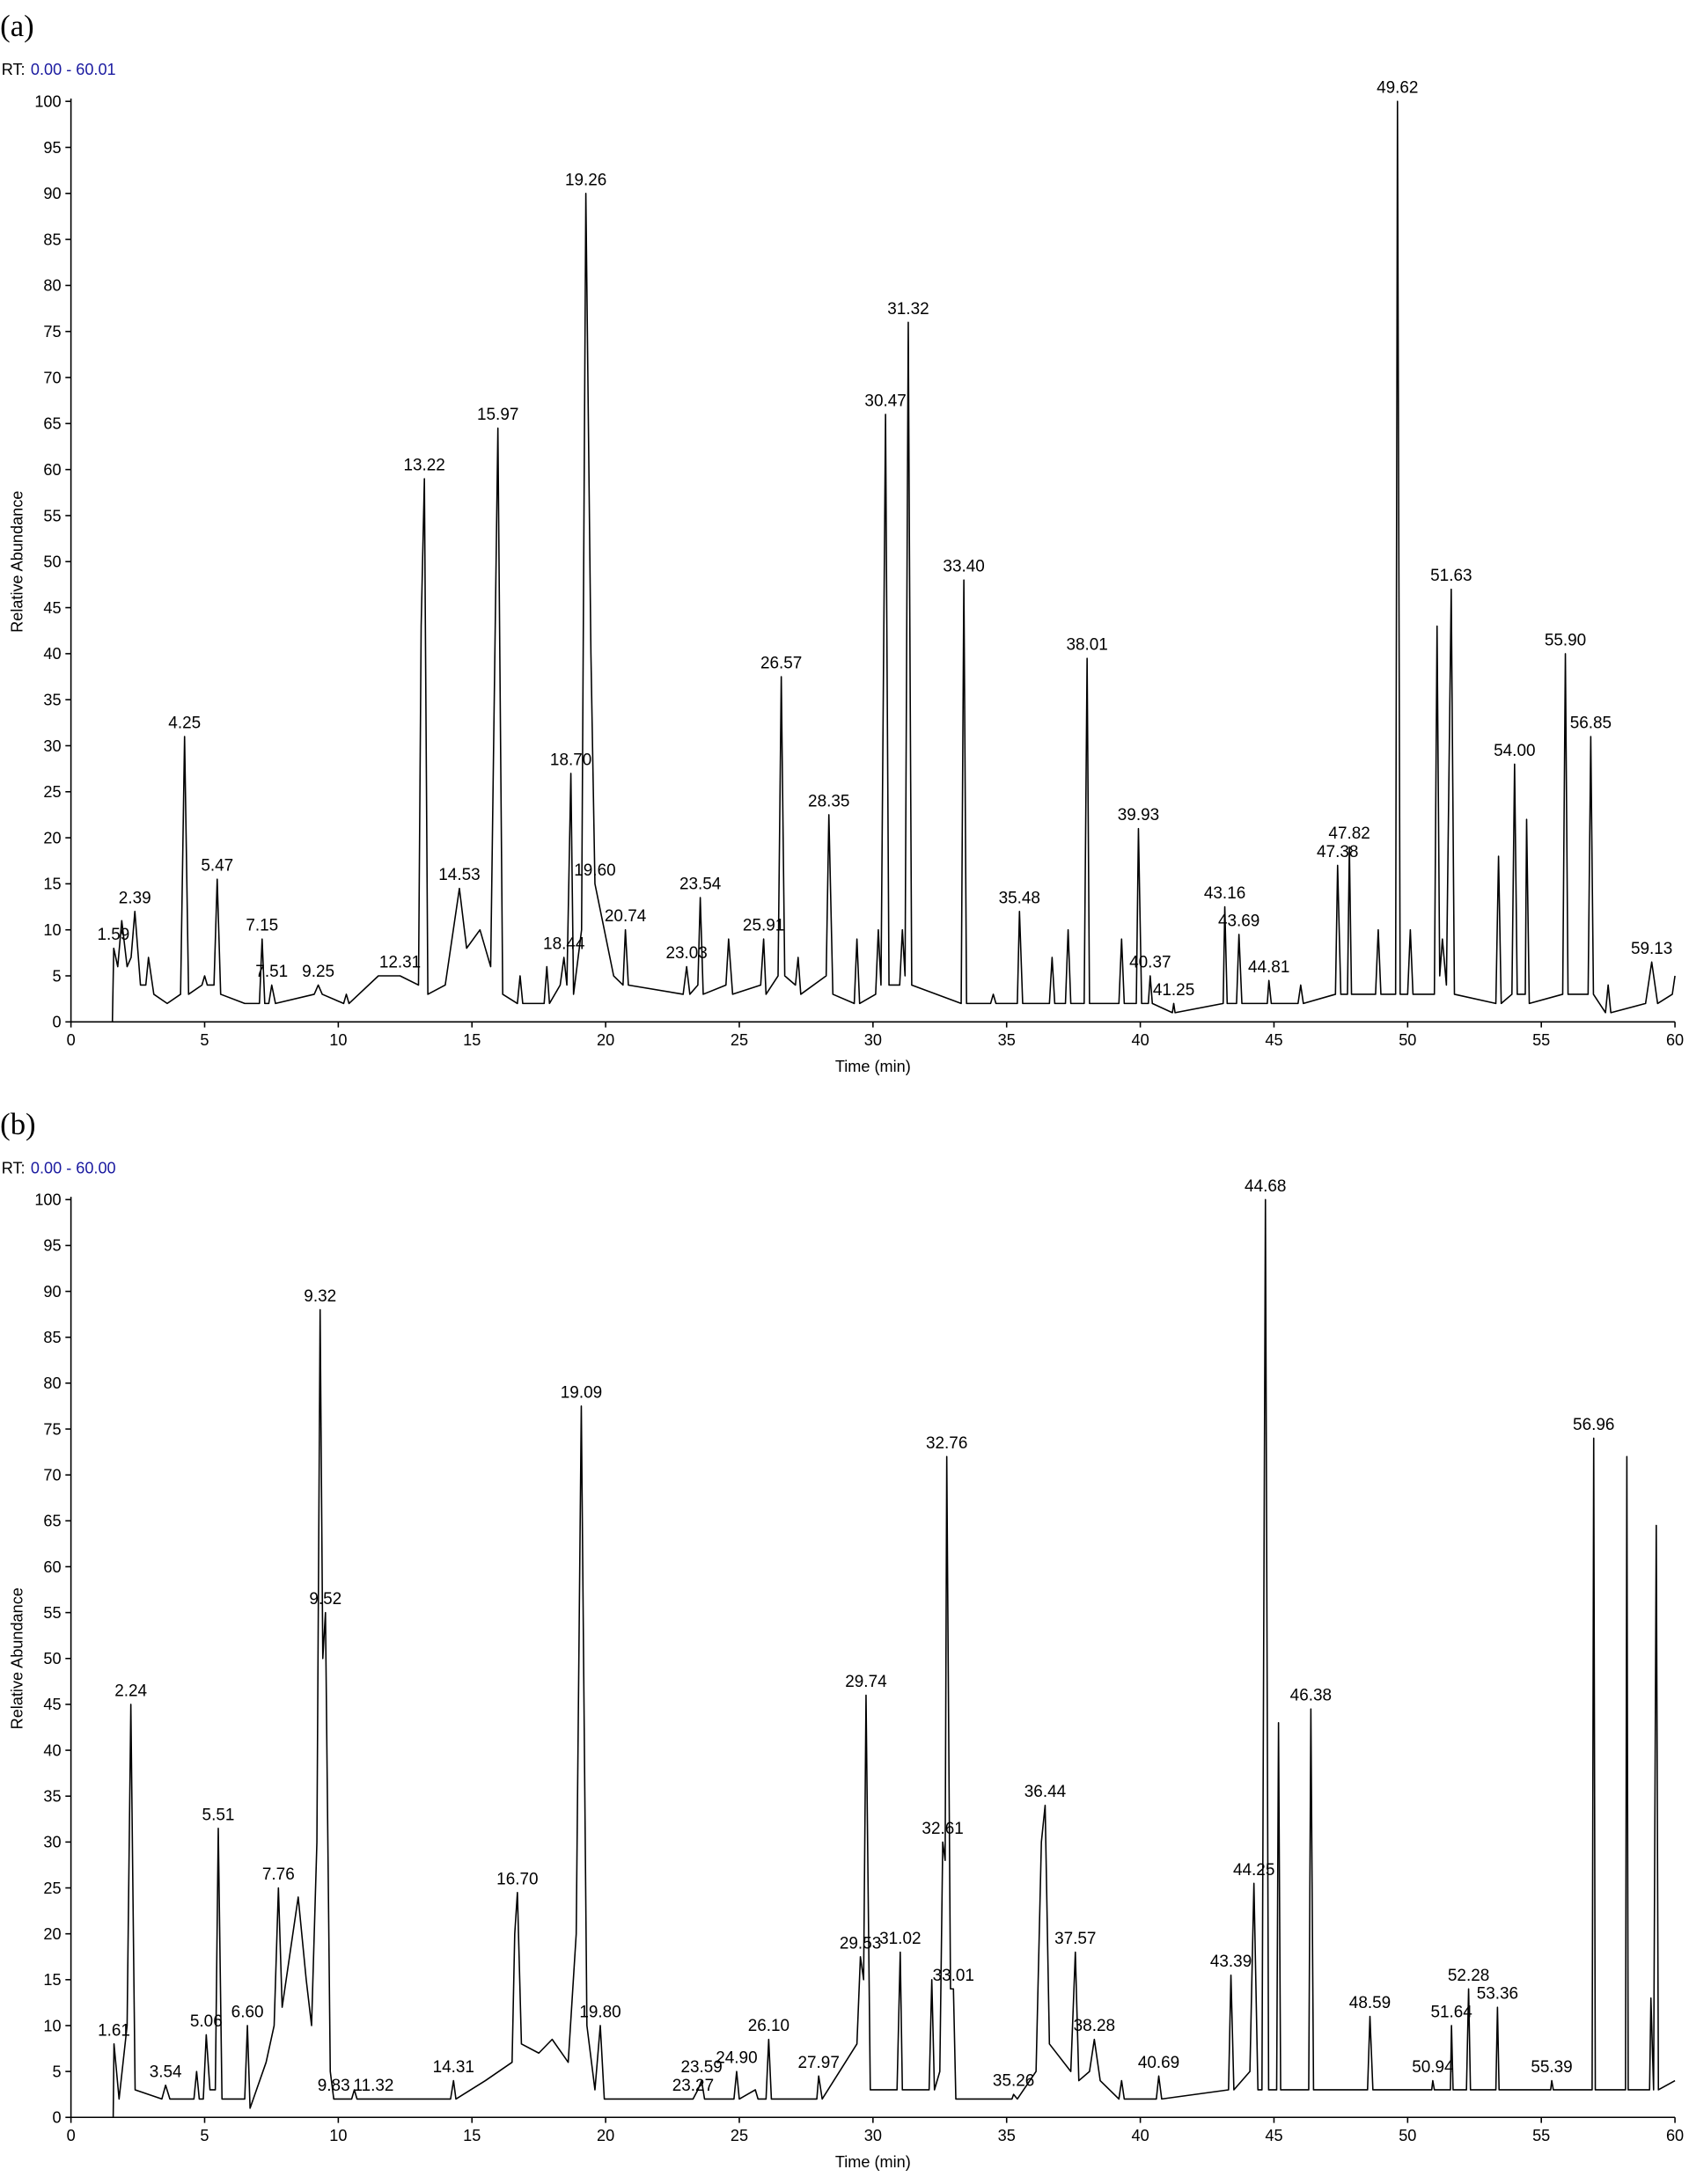 This screenshot has width=1689, height=2184. I want to click on x-tick-label: 55, so click(1541, 1040).